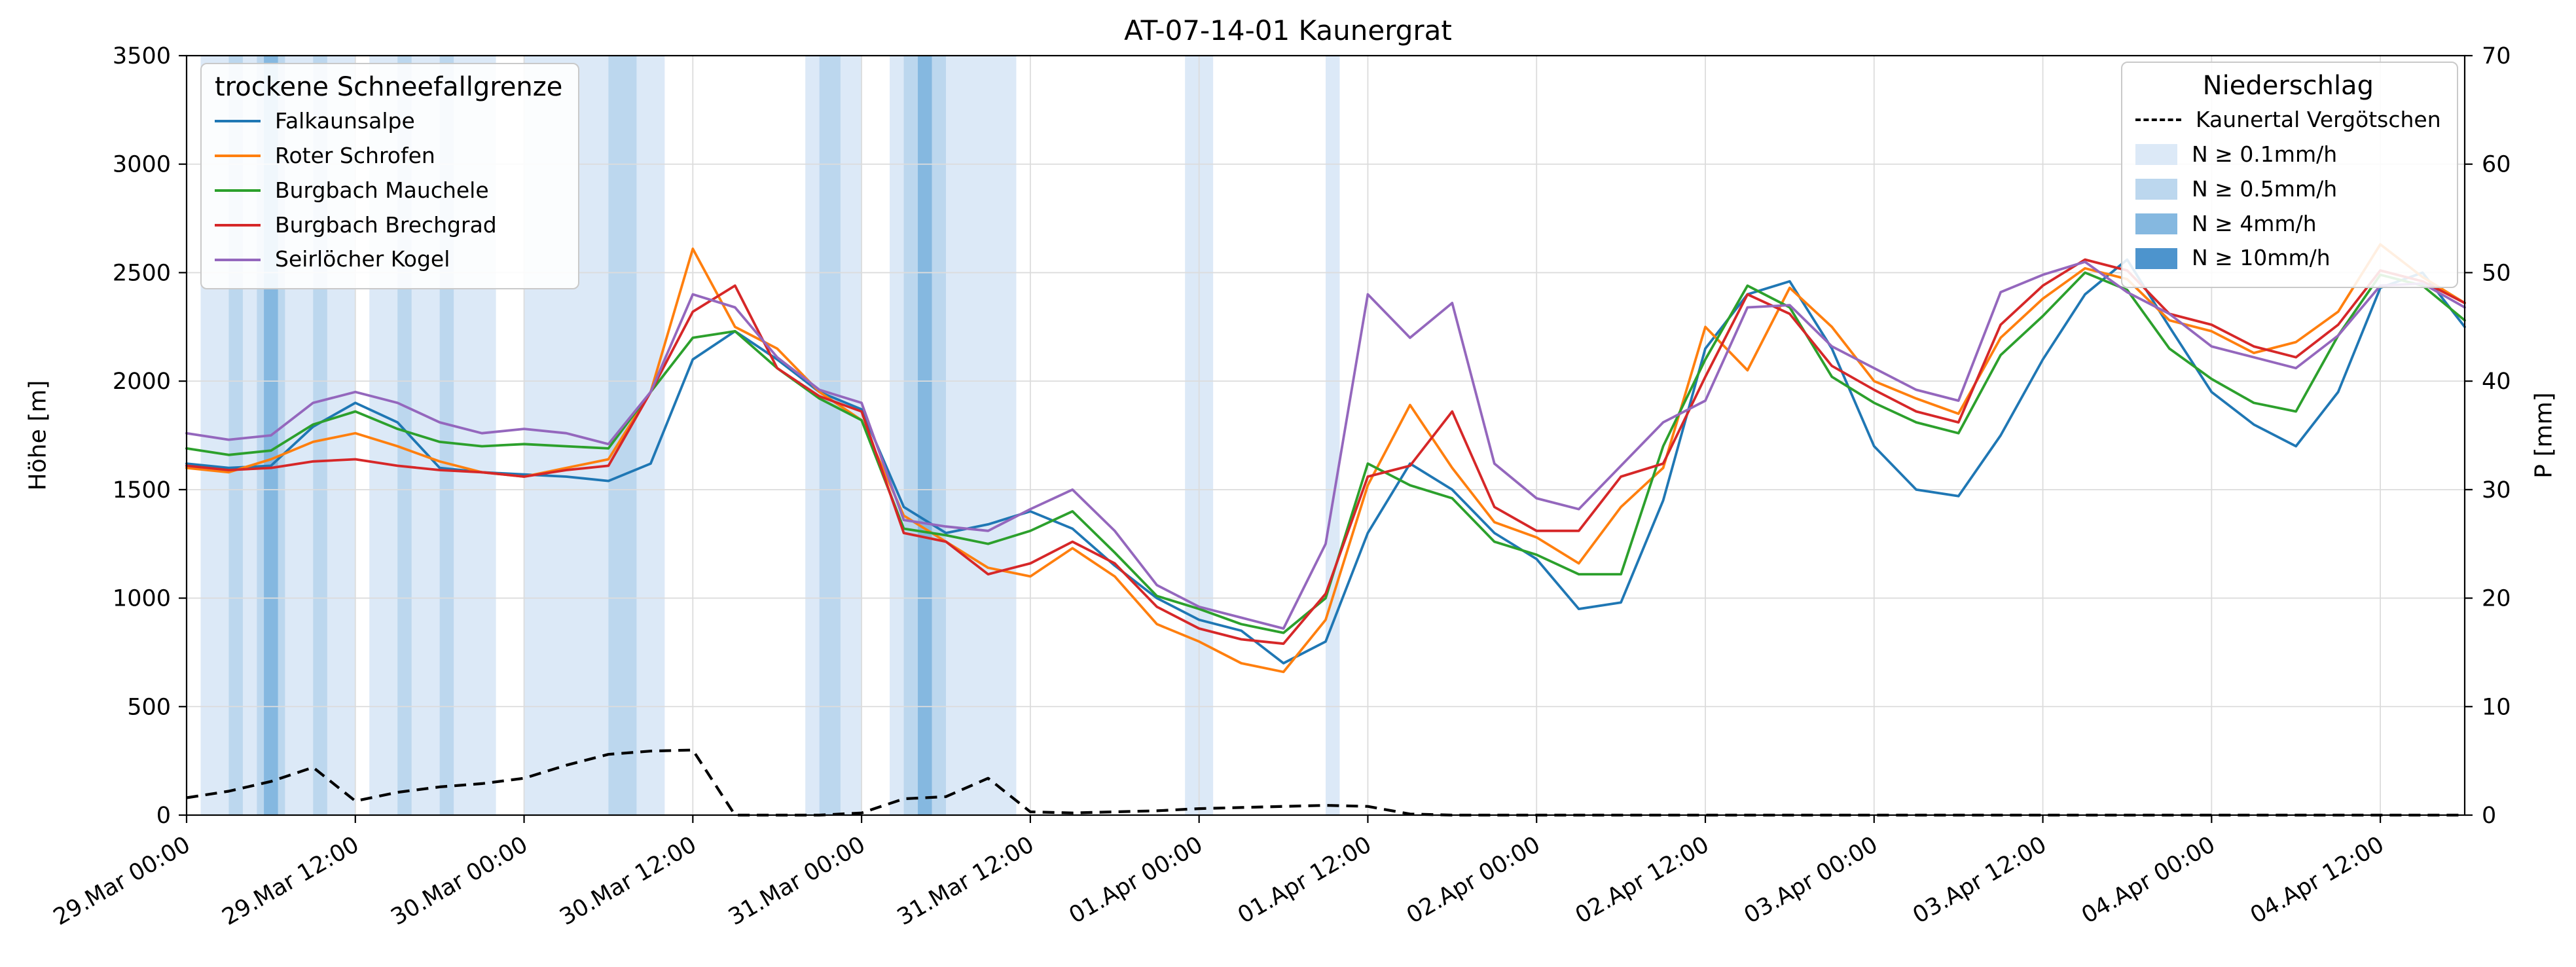  I want to click on legend-item-label: Seirlöcher Kogel, so click(362, 259).